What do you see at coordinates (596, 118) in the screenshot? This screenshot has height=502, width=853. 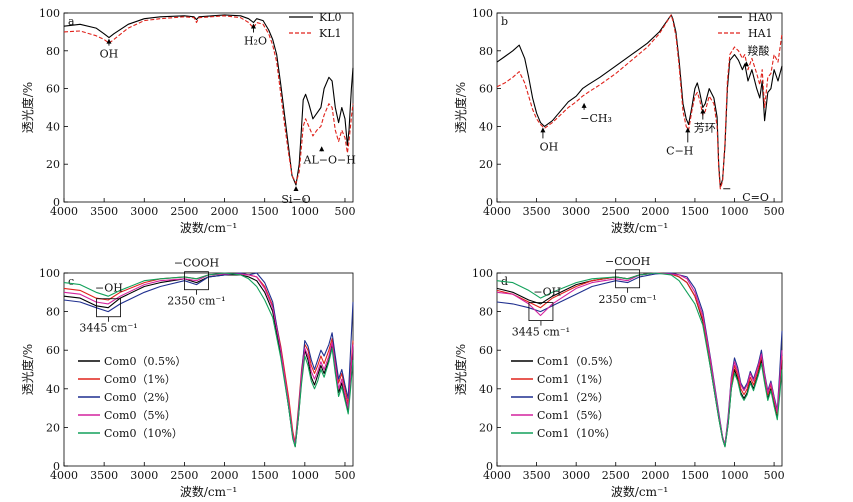 I see `annotation-label: −CH₃` at bounding box center [596, 118].